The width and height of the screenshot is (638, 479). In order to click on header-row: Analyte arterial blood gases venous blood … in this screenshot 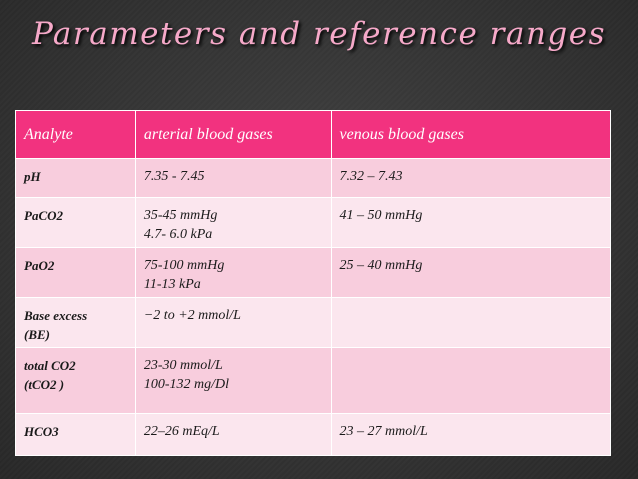, I will do `click(313, 134)`.